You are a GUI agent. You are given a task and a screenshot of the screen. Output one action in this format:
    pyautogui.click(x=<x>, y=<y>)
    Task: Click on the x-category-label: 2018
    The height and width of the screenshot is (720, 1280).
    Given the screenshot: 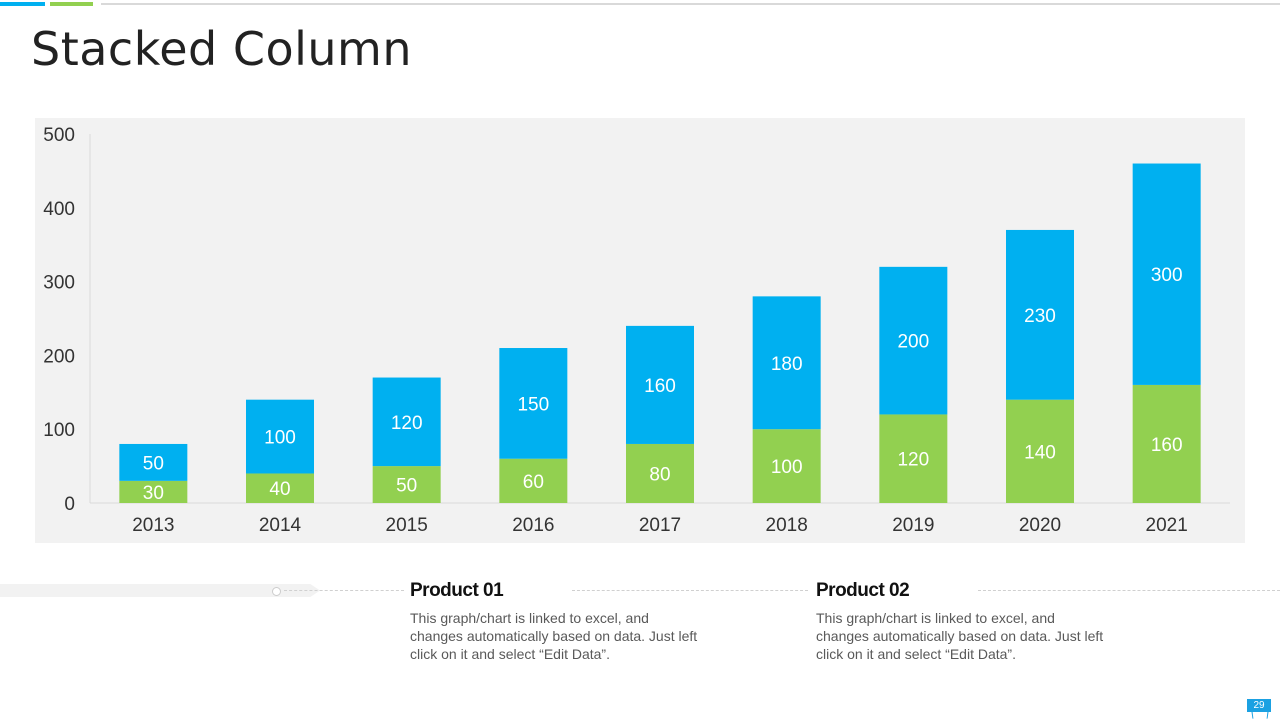 What is the action you would take?
    pyautogui.click(x=787, y=525)
    